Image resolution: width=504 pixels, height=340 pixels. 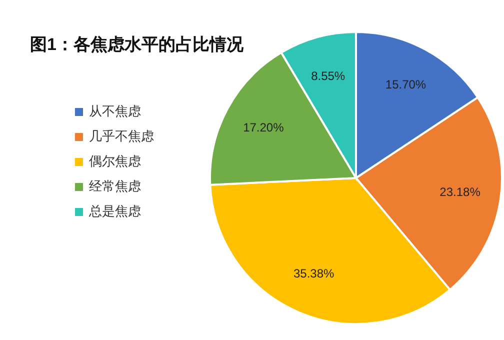 I want to click on chart-title: 图1：各焦虑水平的占比情况, so click(x=137, y=44).